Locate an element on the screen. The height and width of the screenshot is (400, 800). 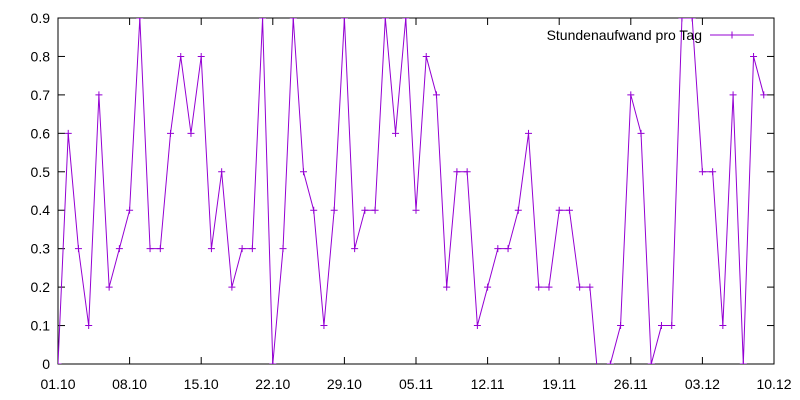
y-tick-label: 0.2 is located at coordinates (41, 287).